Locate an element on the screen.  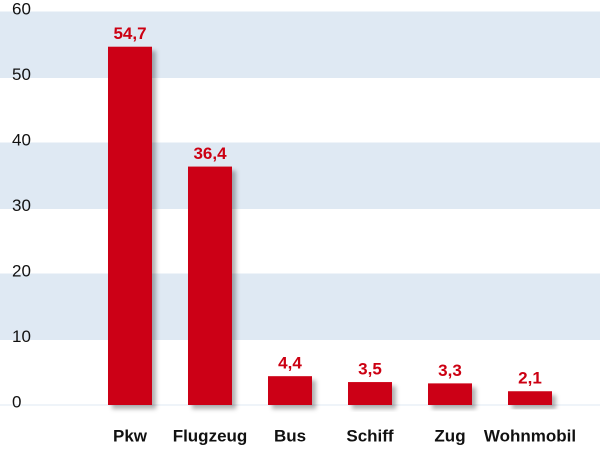
value-label: 4,4 is located at coordinates (290, 363).